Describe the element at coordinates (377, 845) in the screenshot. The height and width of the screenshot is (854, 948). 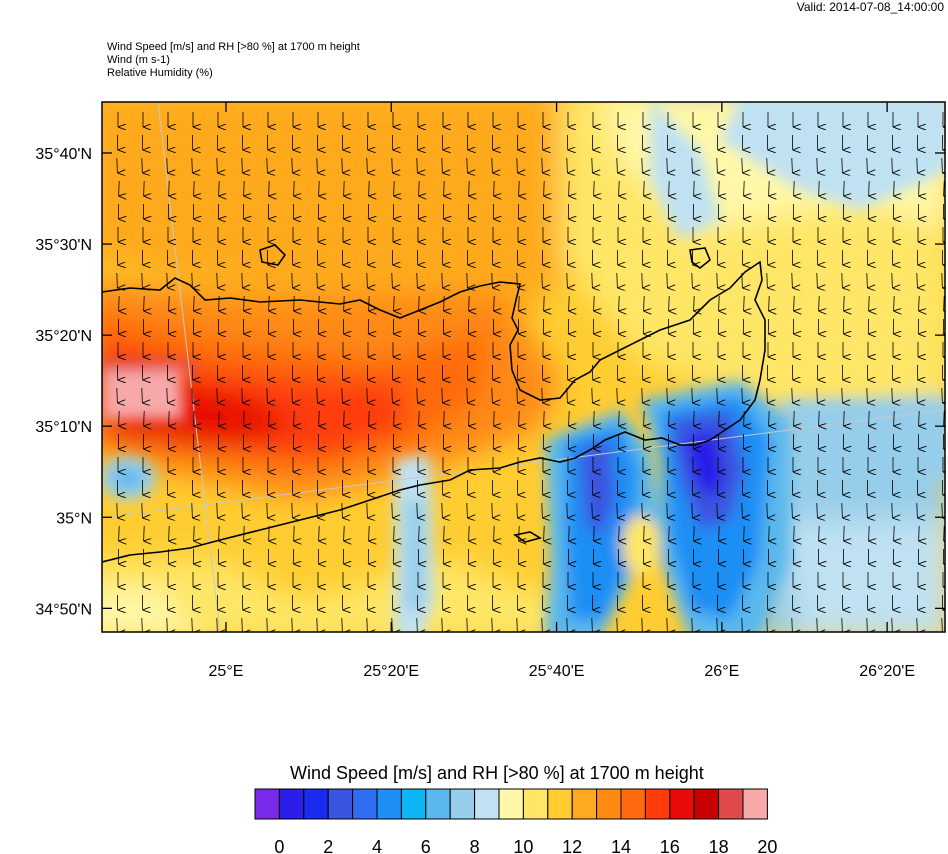
I see `colorbar-tick-label: 4` at that location.